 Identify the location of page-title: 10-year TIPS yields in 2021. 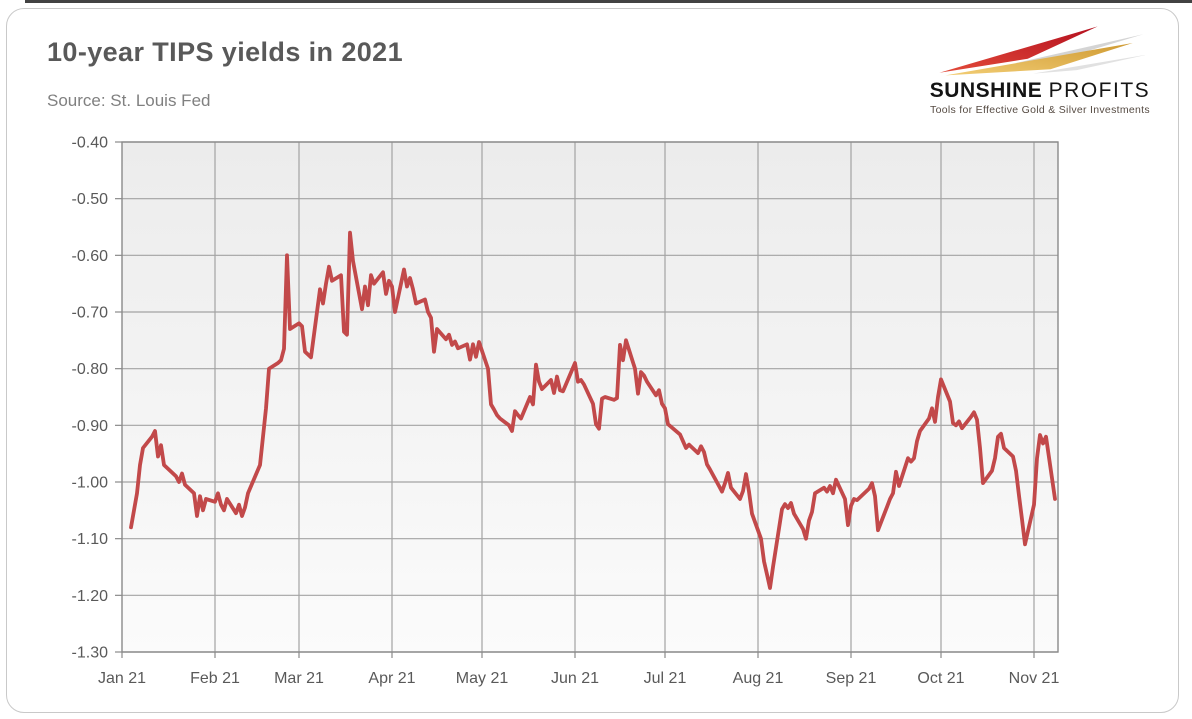
(225, 52).